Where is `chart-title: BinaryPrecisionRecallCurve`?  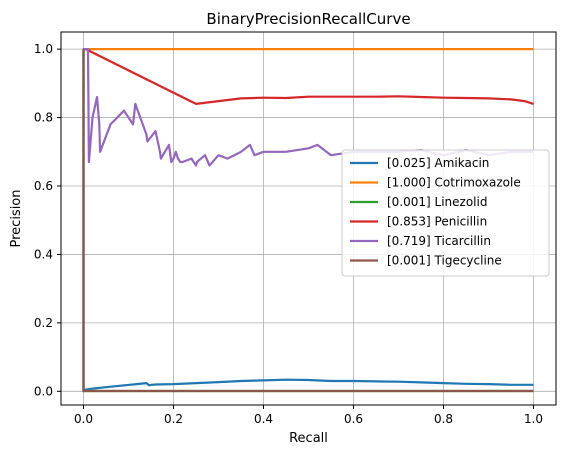 chart-title: BinaryPrecisionRecallCurve is located at coordinates (308, 19).